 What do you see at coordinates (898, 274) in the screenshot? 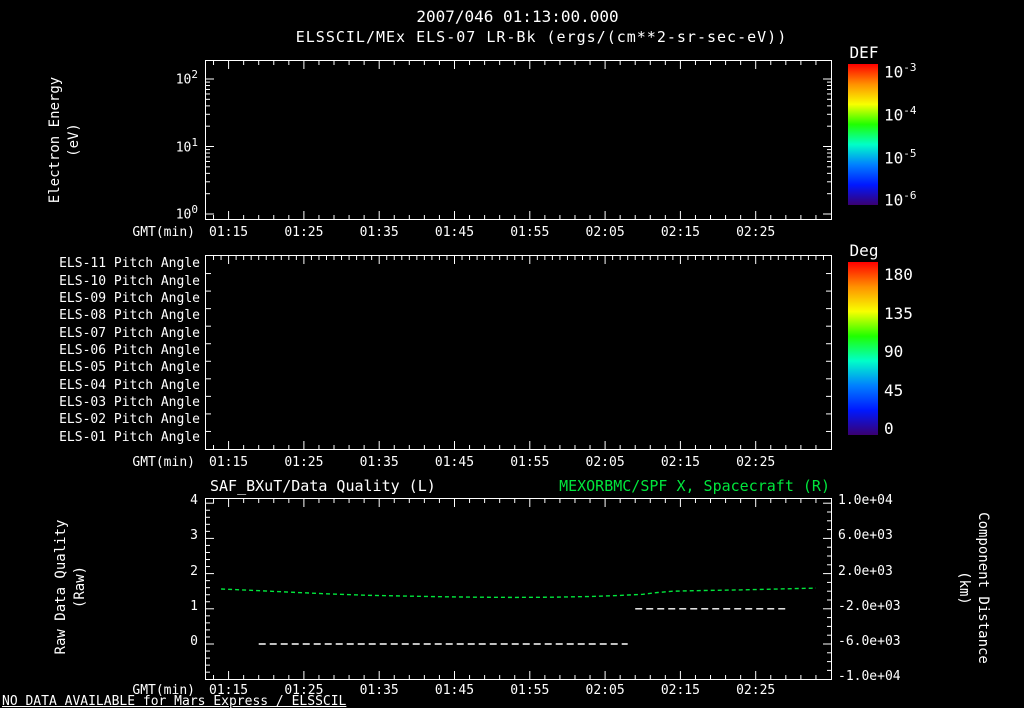
I see `deg-colorbar-tick-label: 180` at bounding box center [898, 274].